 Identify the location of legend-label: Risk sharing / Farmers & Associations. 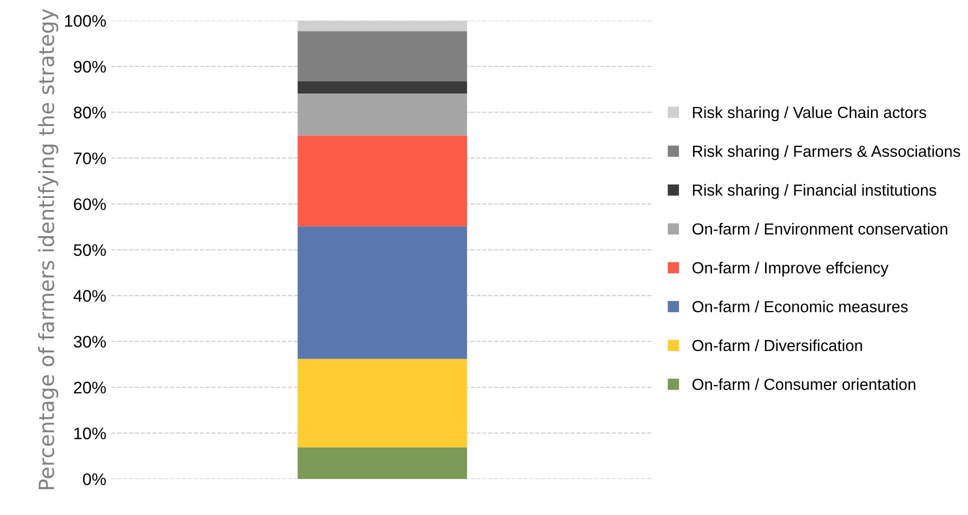
(826, 152).